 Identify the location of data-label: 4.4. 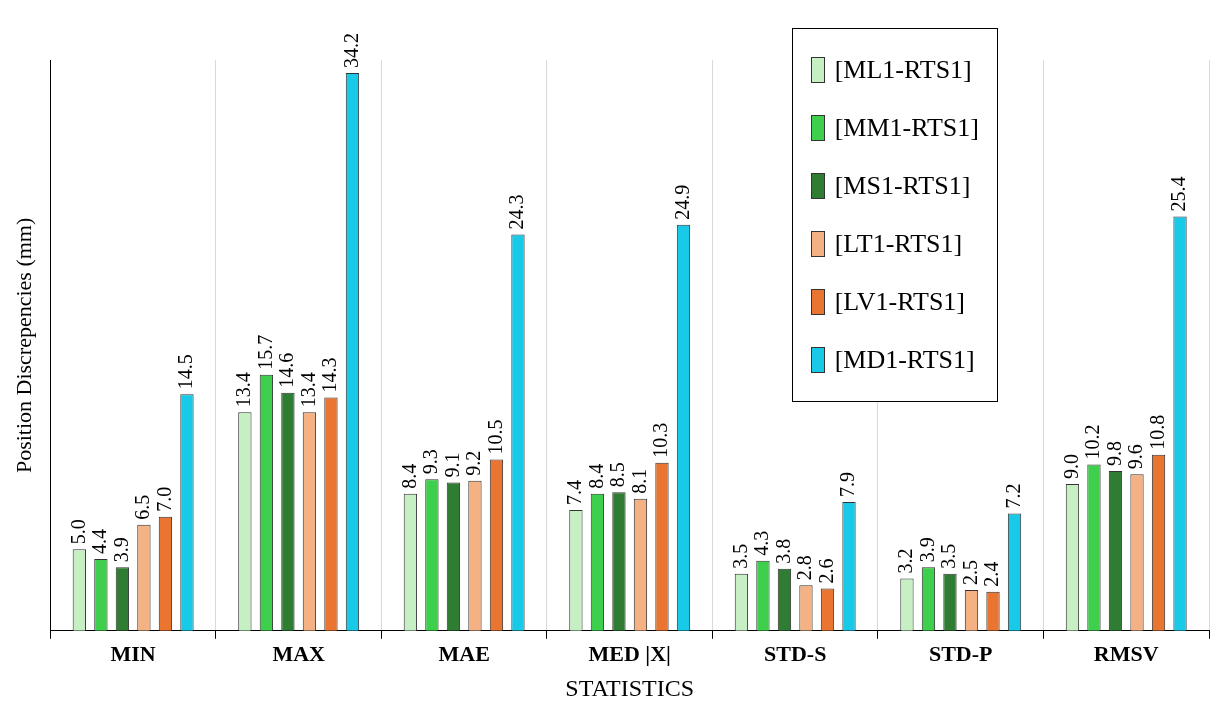
(99, 542).